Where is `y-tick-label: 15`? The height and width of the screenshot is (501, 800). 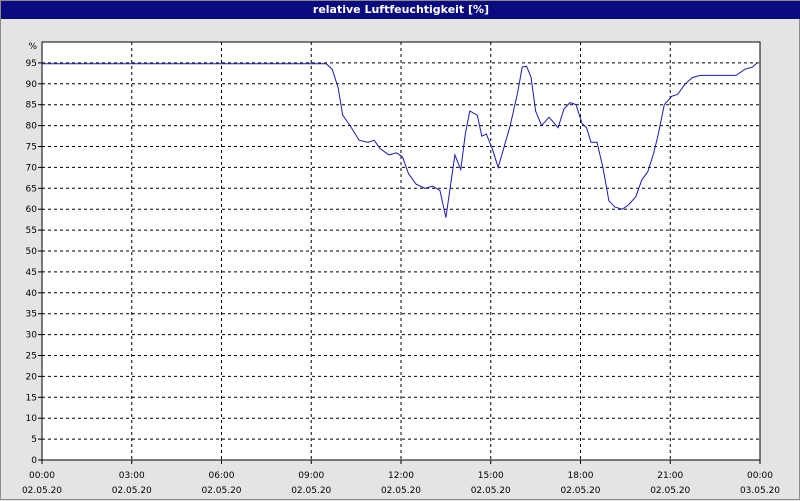 y-tick-label: 15 is located at coordinates (31, 398).